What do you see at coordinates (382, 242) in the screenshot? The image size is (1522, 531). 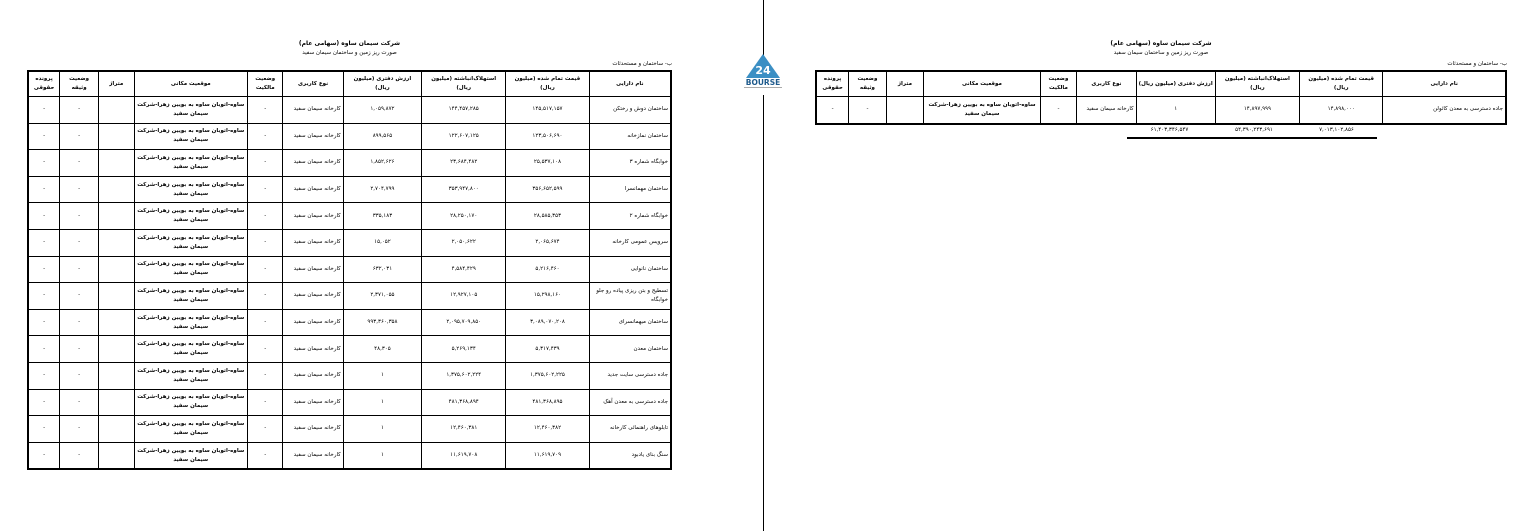 I see `book-value: ۱۵,۰۵۲` at bounding box center [382, 242].